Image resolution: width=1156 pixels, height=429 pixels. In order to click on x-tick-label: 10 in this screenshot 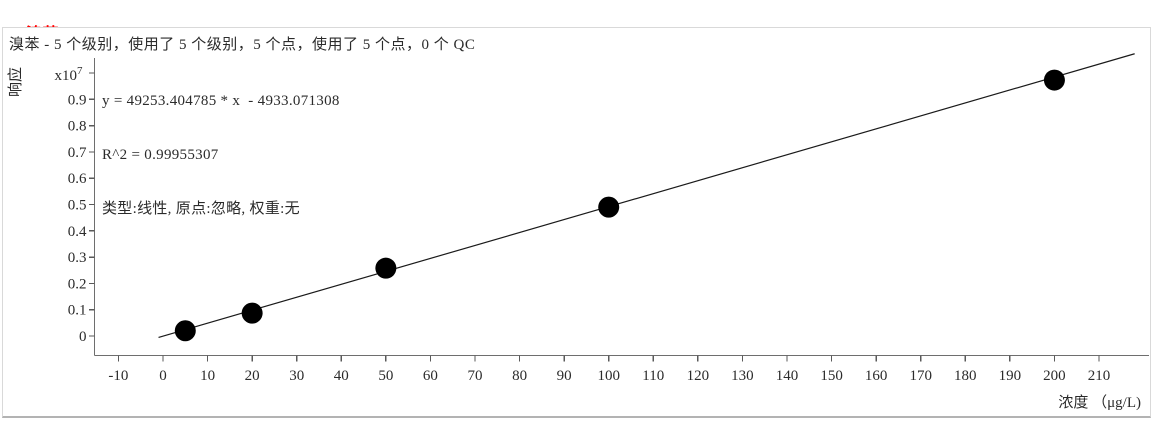, I will do `click(207, 376)`.